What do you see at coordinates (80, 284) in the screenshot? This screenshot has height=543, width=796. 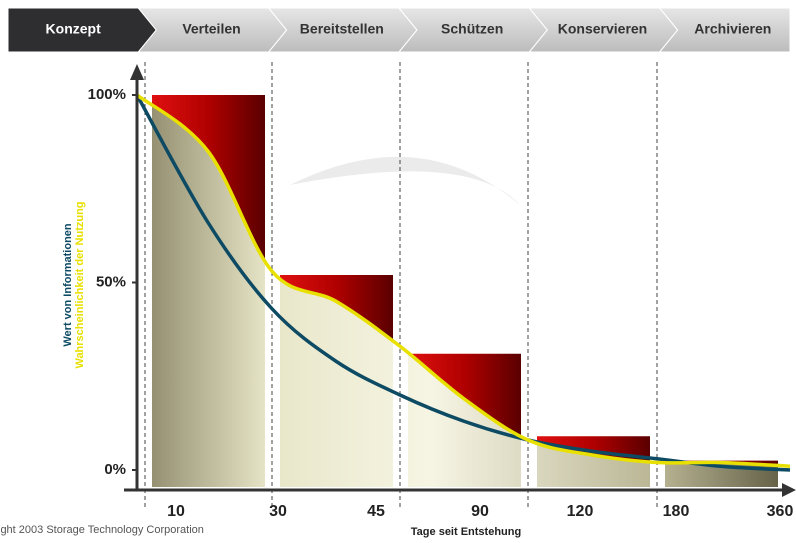 I see `y-axis-title: Wahrscheinlichkeit der Nutzung` at bounding box center [80, 284].